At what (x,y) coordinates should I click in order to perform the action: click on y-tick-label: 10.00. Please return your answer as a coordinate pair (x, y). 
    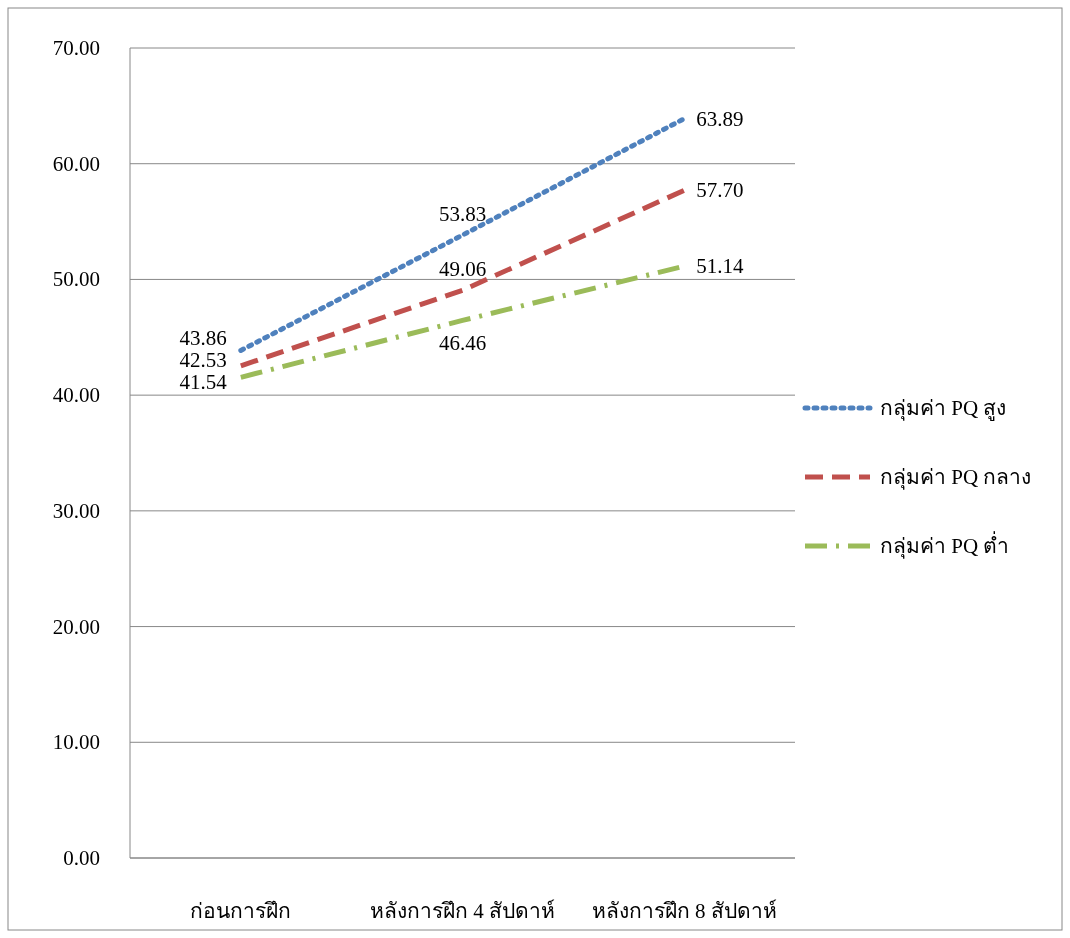
    Looking at the image, I should click on (76, 742).